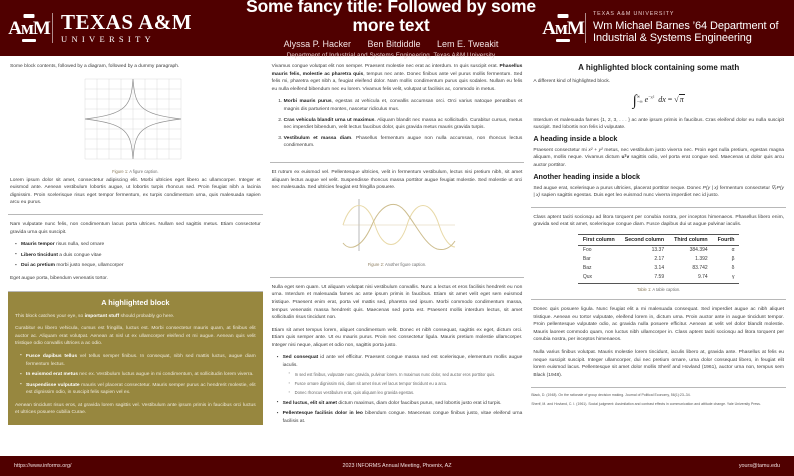  Describe the element at coordinates (659, 250) in the screenshot. I see `table-row: Foo 13.37 384.394 α` at that location.